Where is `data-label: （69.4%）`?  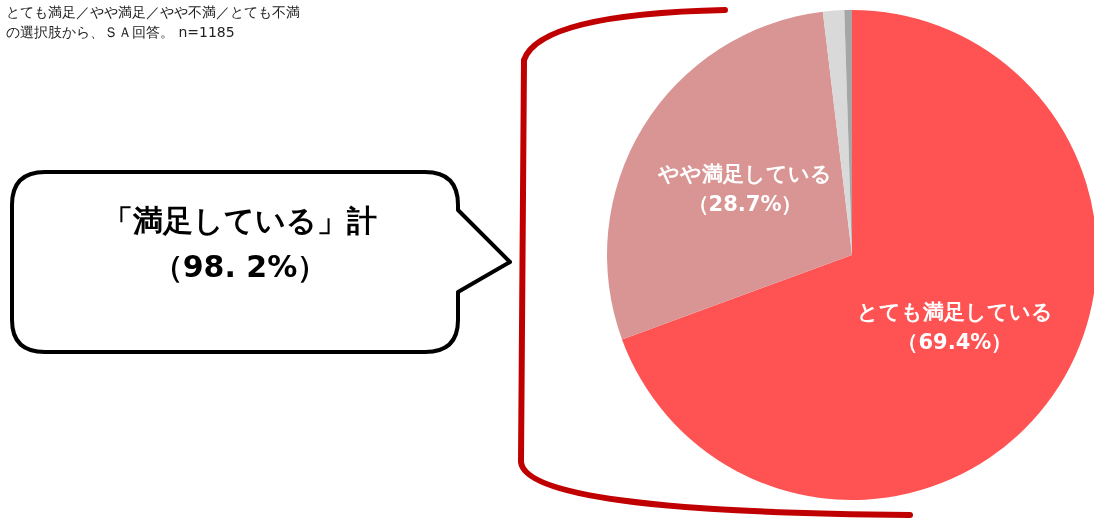
data-label: （69.4%） is located at coordinates (955, 341).